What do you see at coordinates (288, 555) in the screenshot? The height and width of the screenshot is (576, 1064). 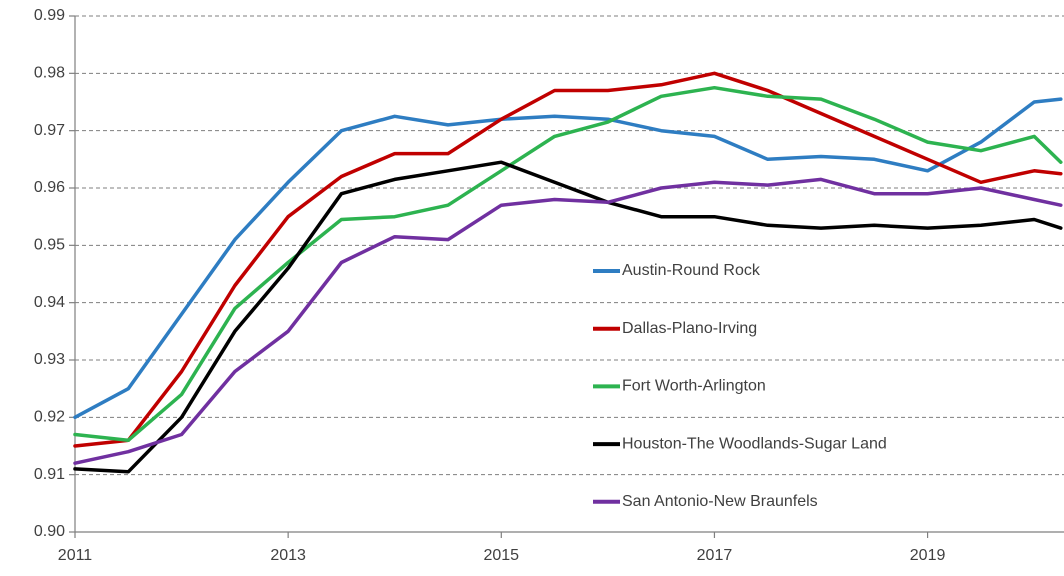 I see `x-tick-label: 2013` at bounding box center [288, 555].